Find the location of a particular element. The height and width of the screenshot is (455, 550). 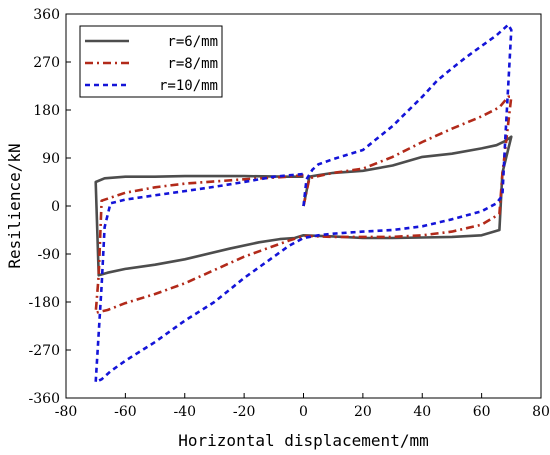

y-tick-label: -180 is located at coordinates (44, 303).